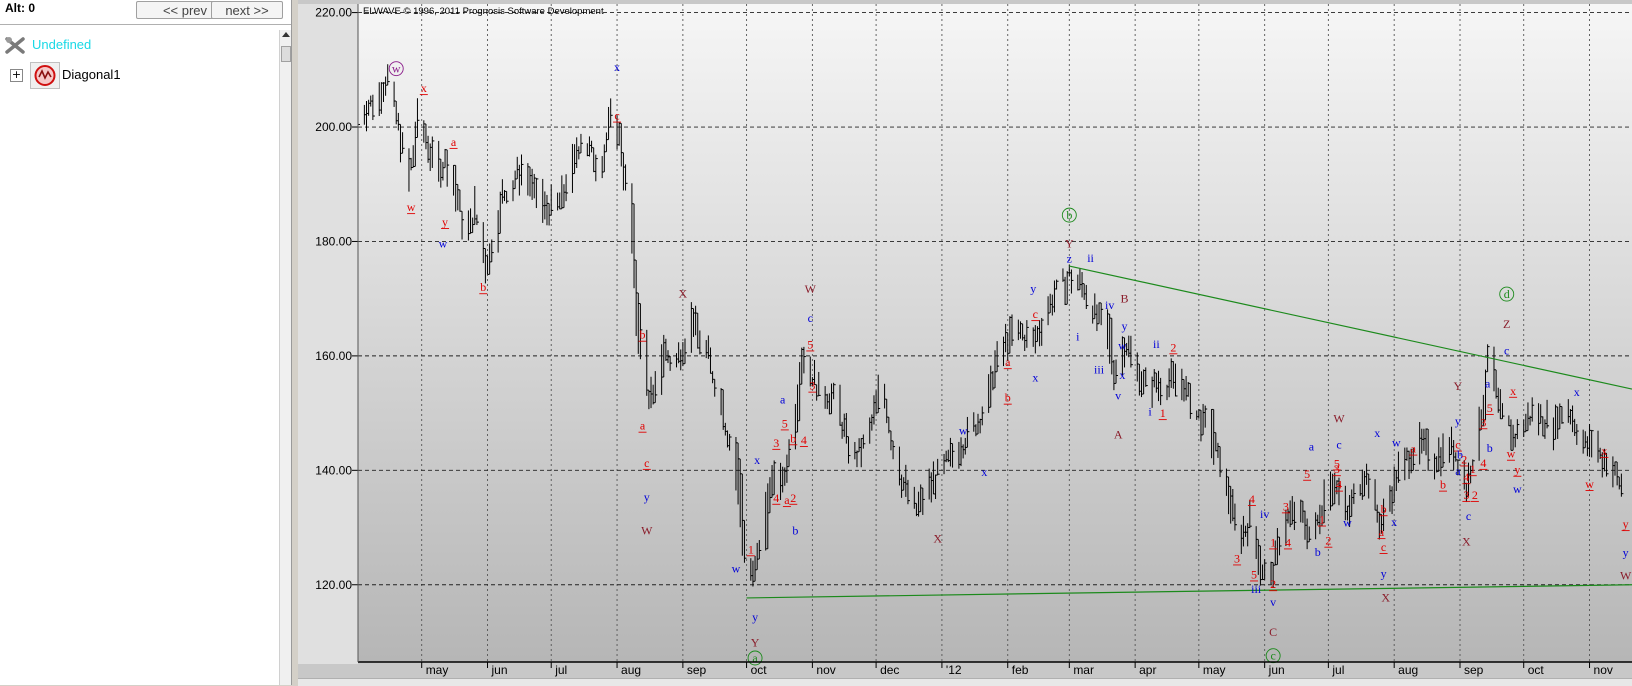  Describe the element at coordinates (1150, 411) in the screenshot. I see `wave-label: i` at that location.